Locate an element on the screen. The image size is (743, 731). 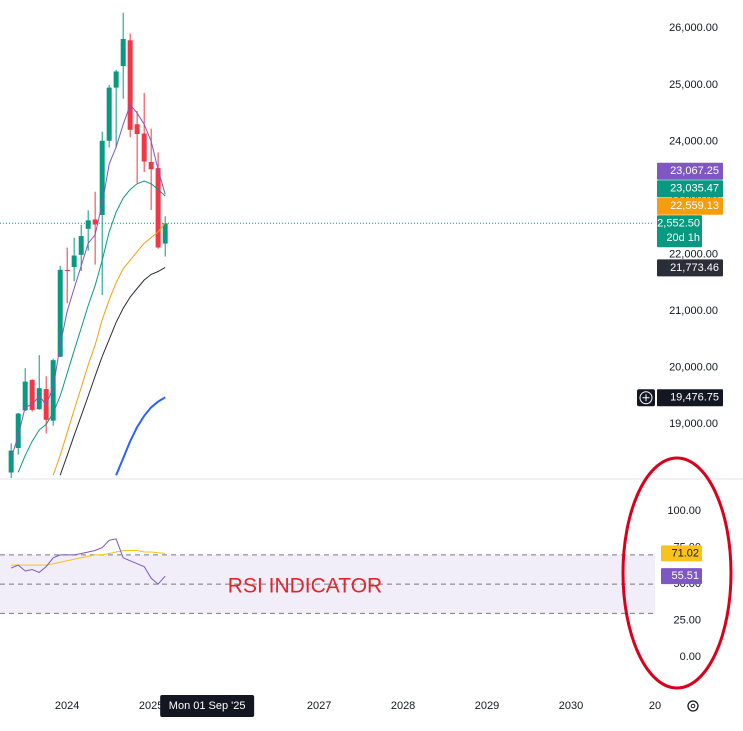
crosshair-label: Mon 01 Sep '25 is located at coordinates (207, 706).